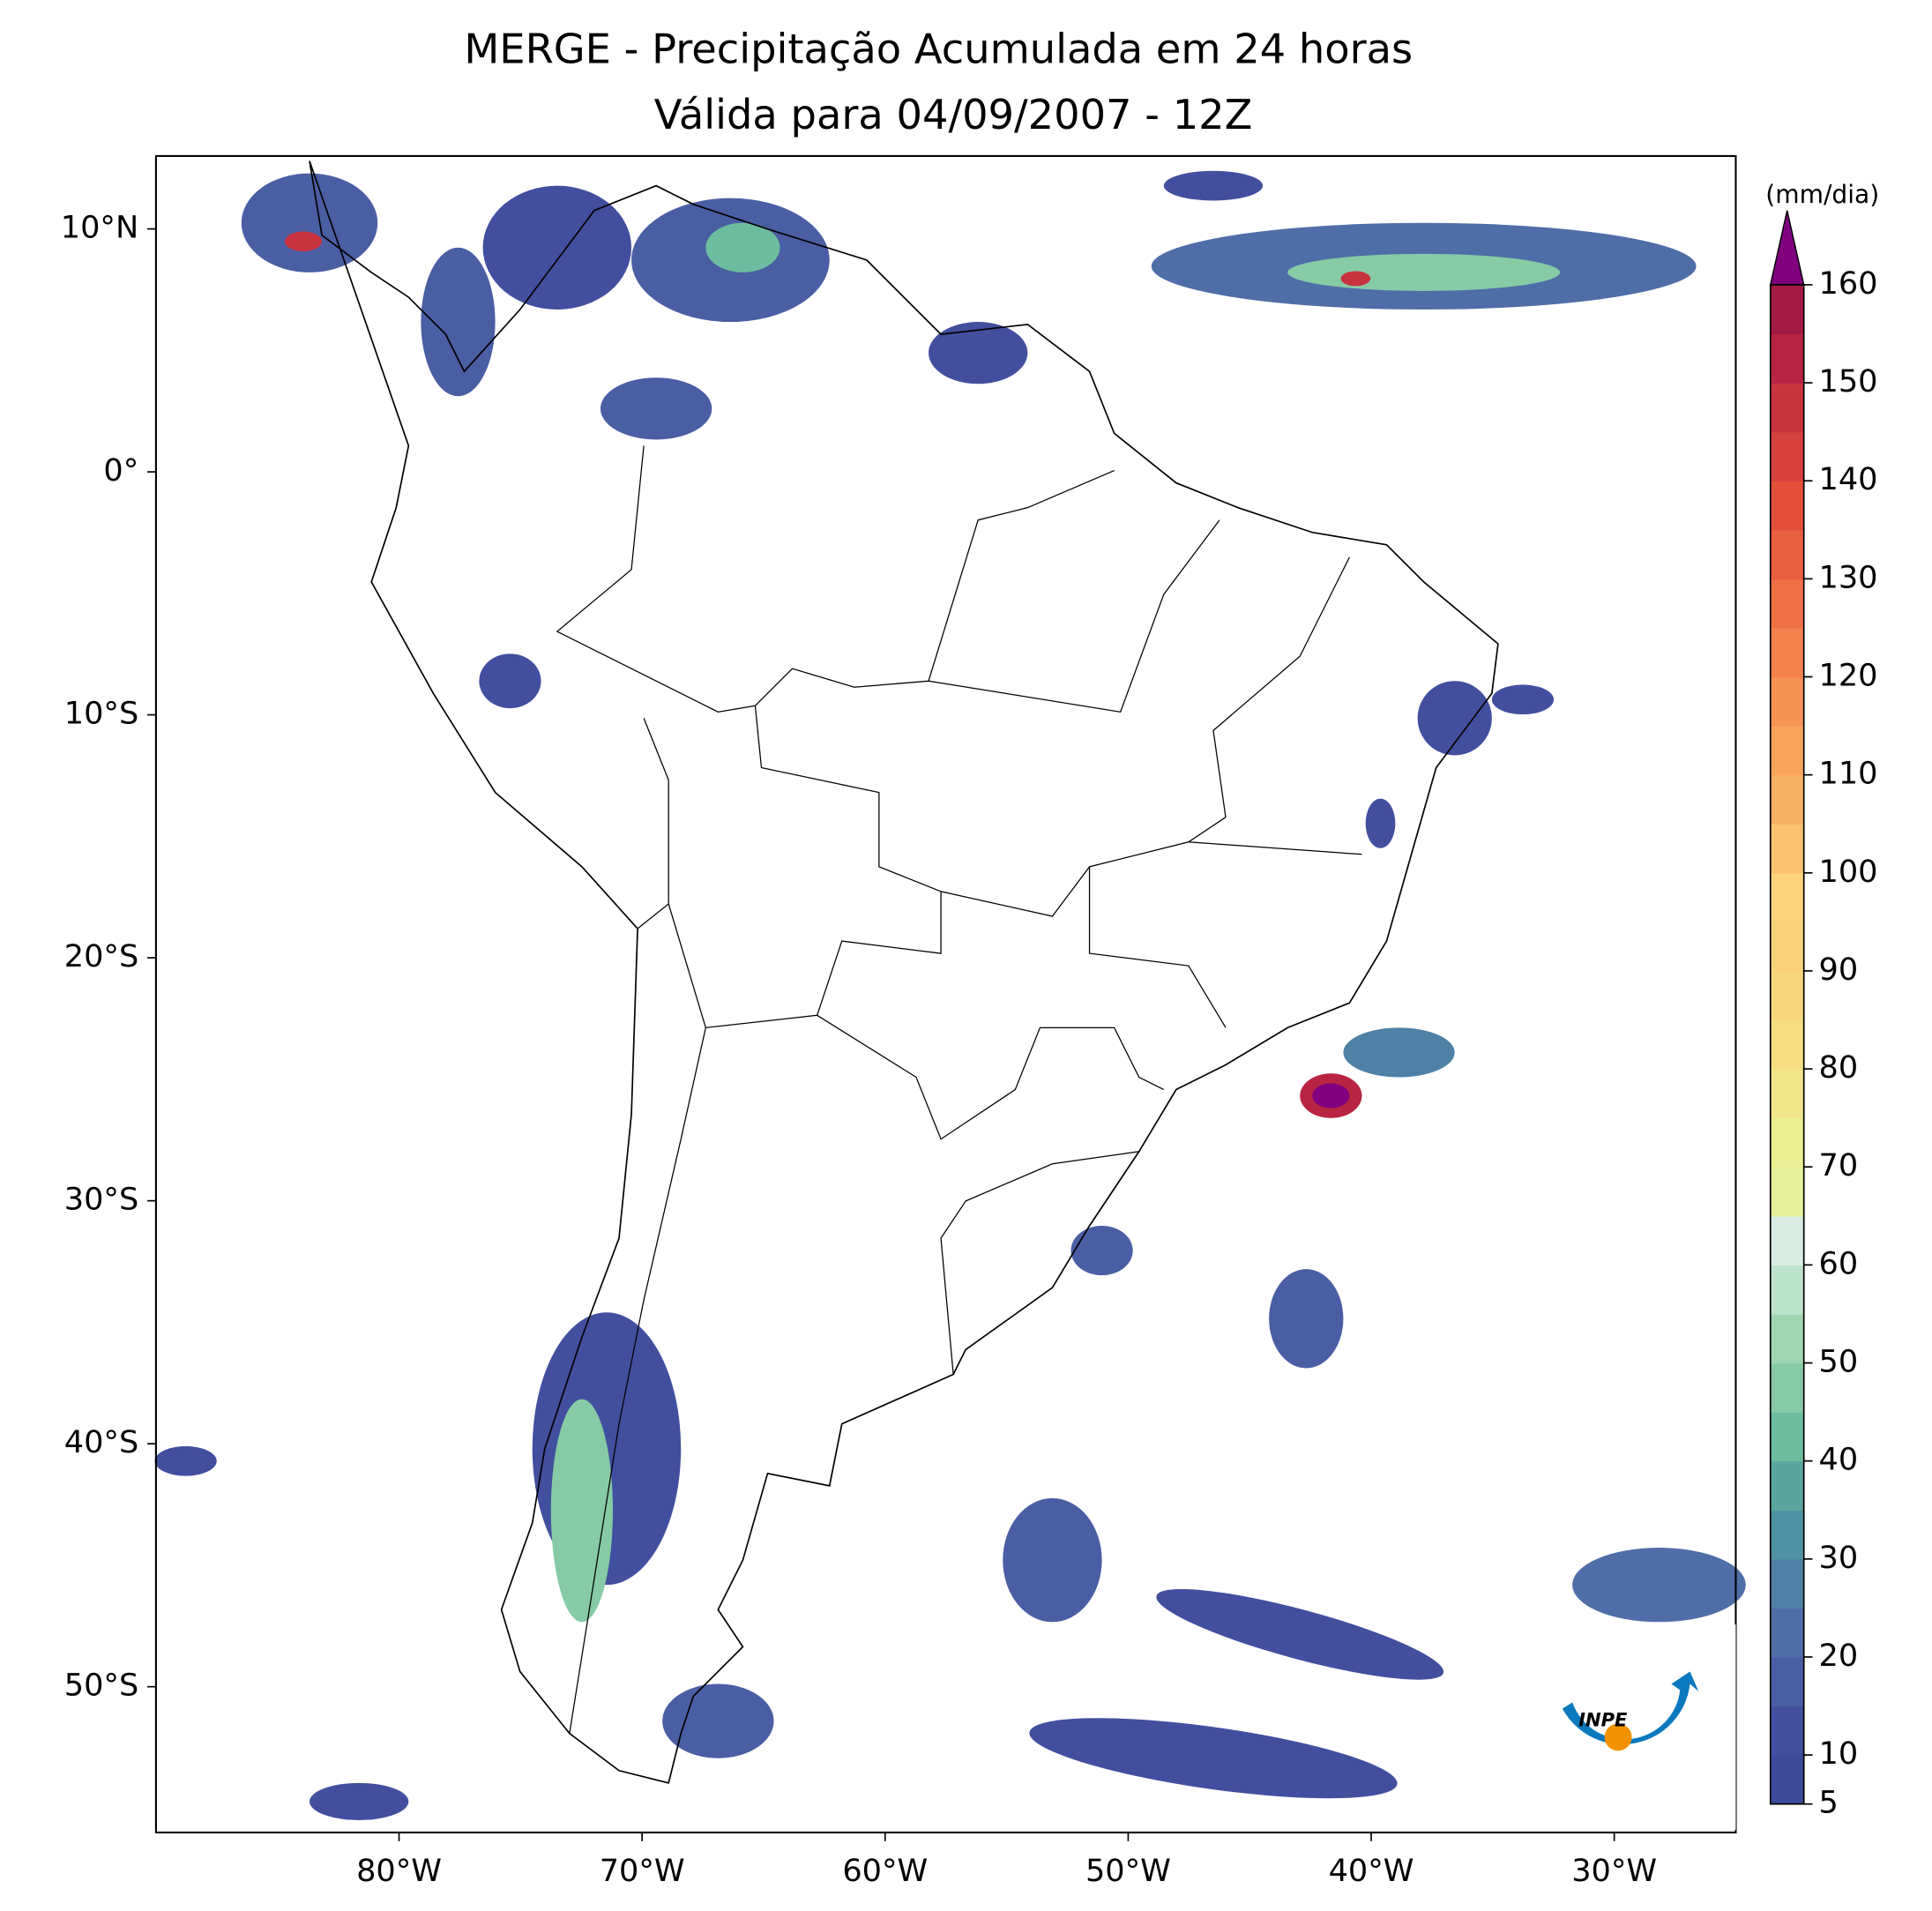 The width and height of the screenshot is (1932, 1911). Describe the element at coordinates (101, 714) in the screenshot. I see `y-tick-label: 10°S` at that location.